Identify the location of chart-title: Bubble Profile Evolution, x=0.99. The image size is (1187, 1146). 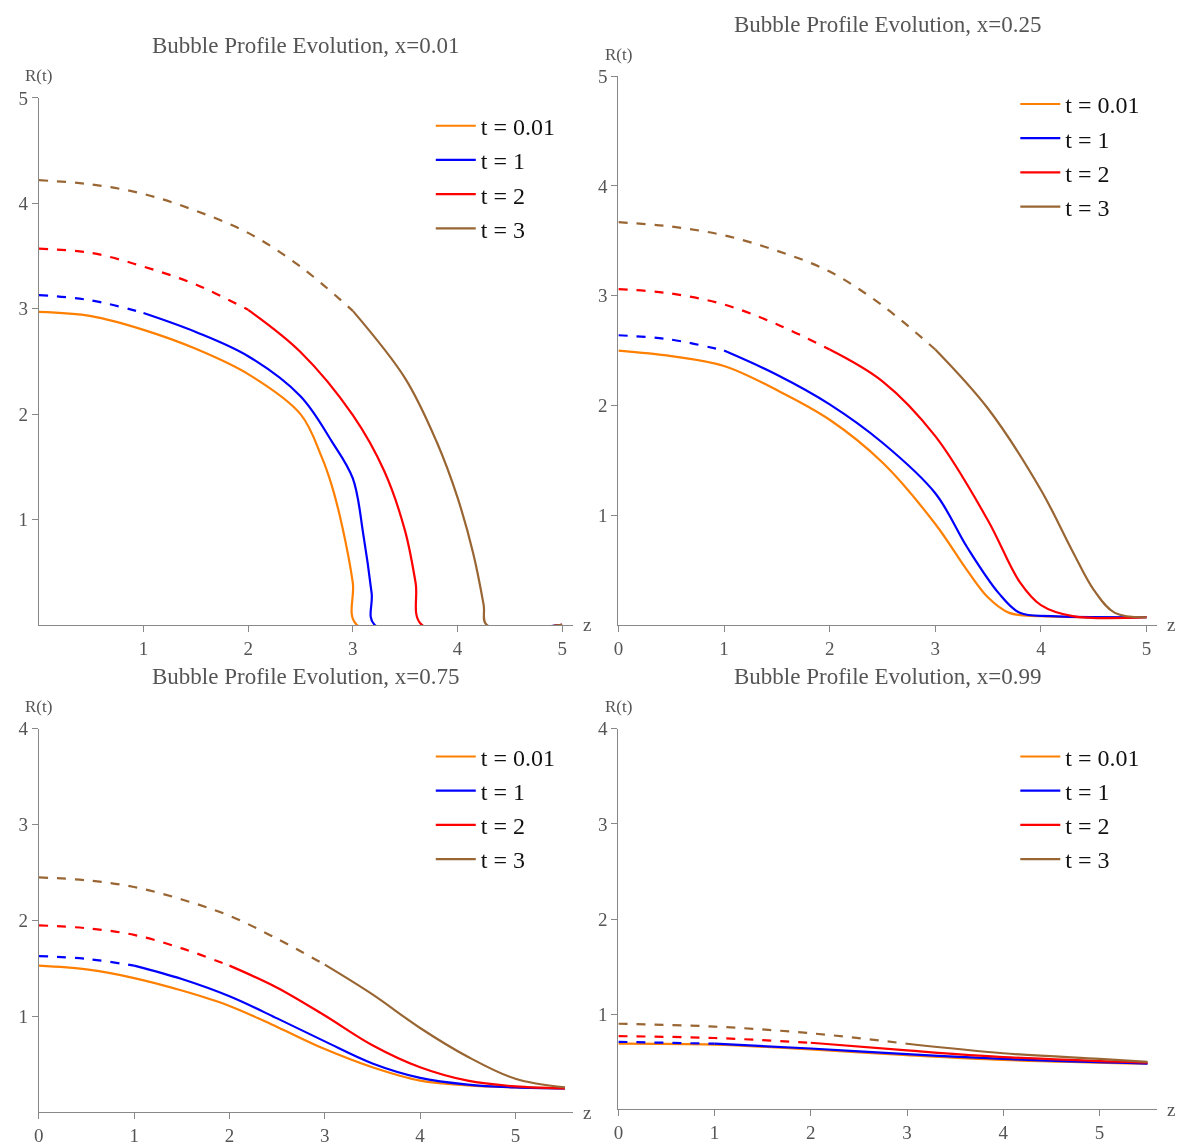
(888, 676).